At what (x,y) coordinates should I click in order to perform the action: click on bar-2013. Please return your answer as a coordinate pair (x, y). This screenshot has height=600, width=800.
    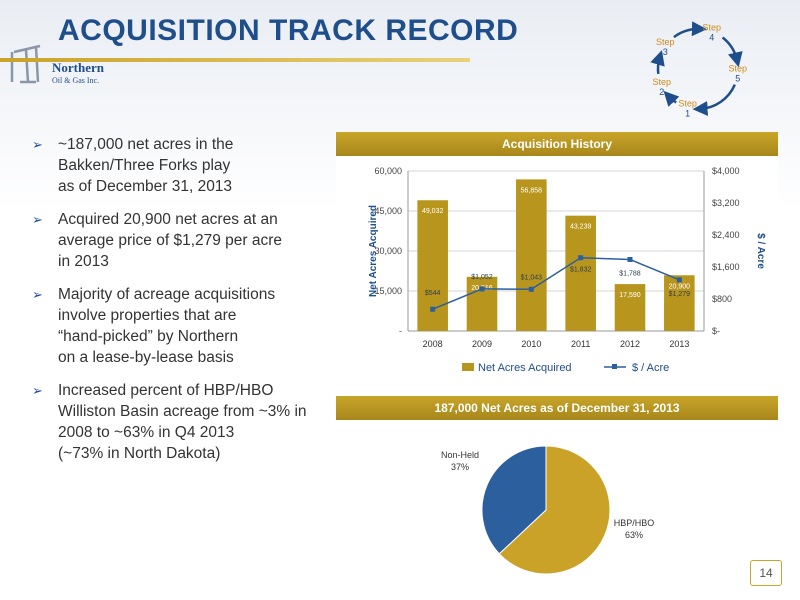
    Looking at the image, I should click on (679, 303).